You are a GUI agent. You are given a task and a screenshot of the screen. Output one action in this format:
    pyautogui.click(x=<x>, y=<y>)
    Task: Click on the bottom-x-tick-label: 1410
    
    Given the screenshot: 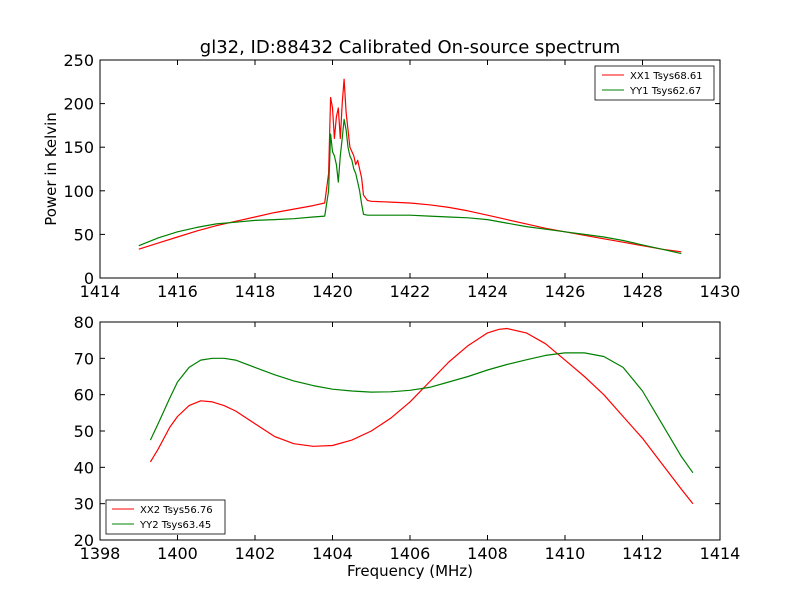 What is the action you would take?
    pyautogui.click(x=565, y=553)
    